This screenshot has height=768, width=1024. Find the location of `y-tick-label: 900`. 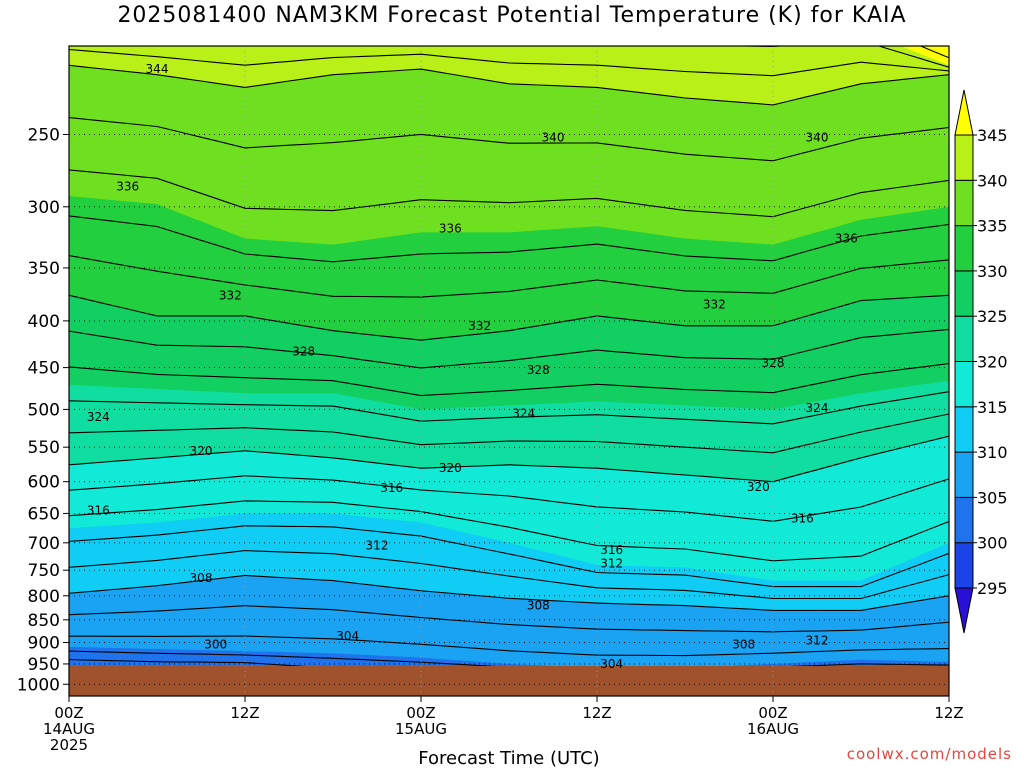

y-tick-label: 900 is located at coordinates (44, 643).